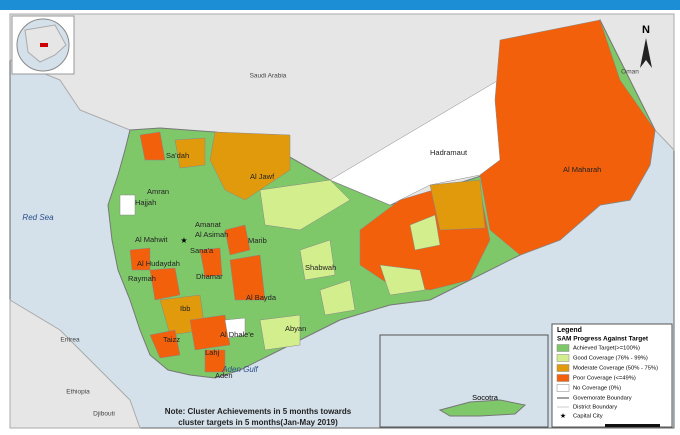 The image size is (680, 435). What do you see at coordinates (606, 349) in the screenshot?
I see `legend-label: Achieved Target(>=100%)` at bounding box center [606, 349].